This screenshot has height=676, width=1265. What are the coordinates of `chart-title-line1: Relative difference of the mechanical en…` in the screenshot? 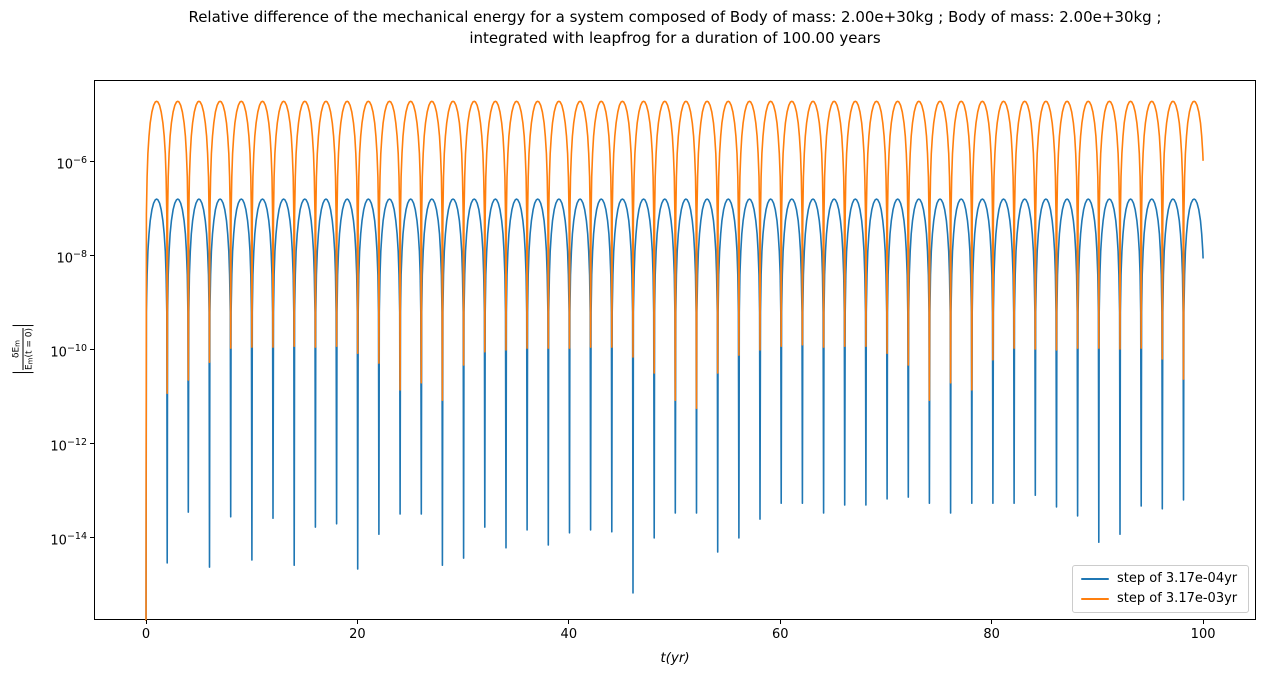 It's located at (675, 17).